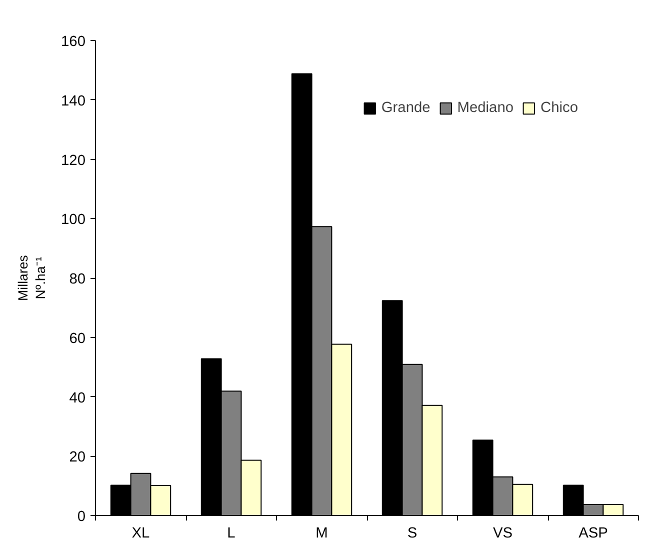 The height and width of the screenshot is (555, 653). Describe the element at coordinates (77, 280) in the screenshot. I see `y-tick-label: 80` at that location.